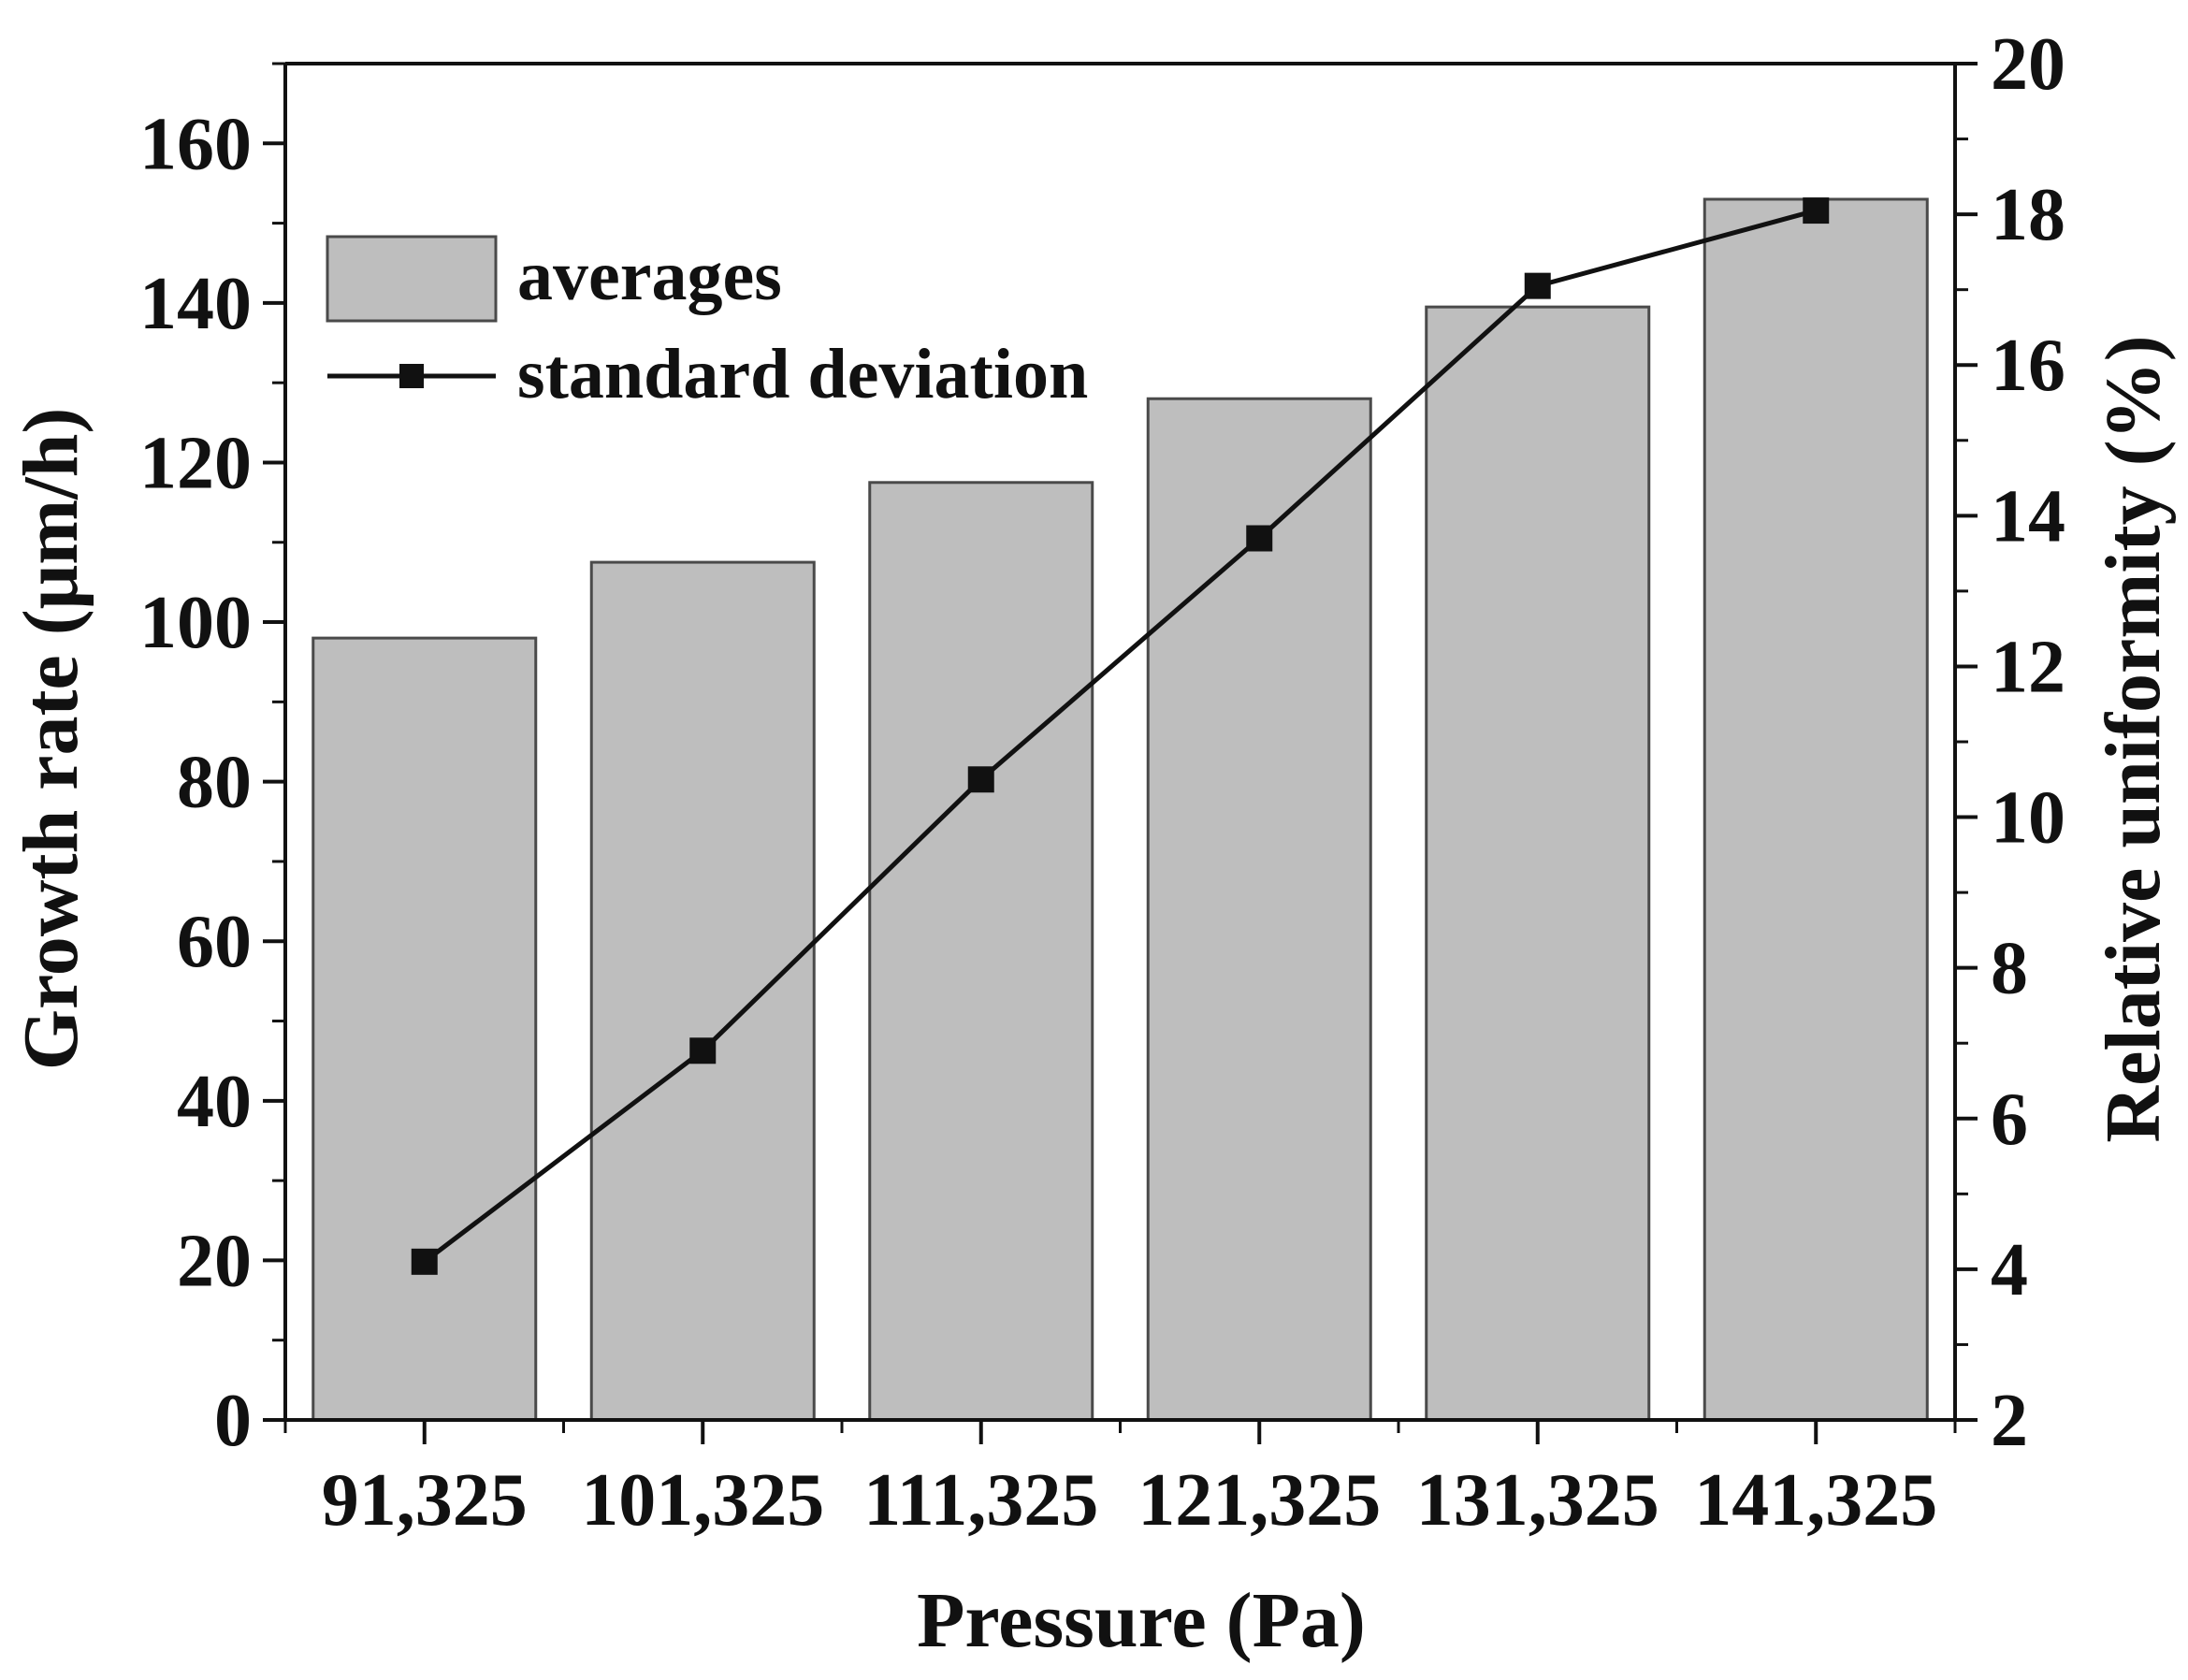 The height and width of the screenshot is (1680, 2188). What do you see at coordinates (702, 1500) in the screenshot?
I see `x-tick-label: 101,325` at bounding box center [702, 1500].